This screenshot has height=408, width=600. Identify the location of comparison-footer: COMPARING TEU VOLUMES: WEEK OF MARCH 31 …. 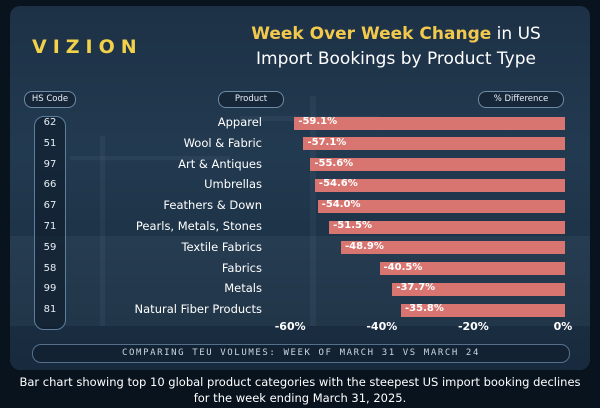
(301, 353).